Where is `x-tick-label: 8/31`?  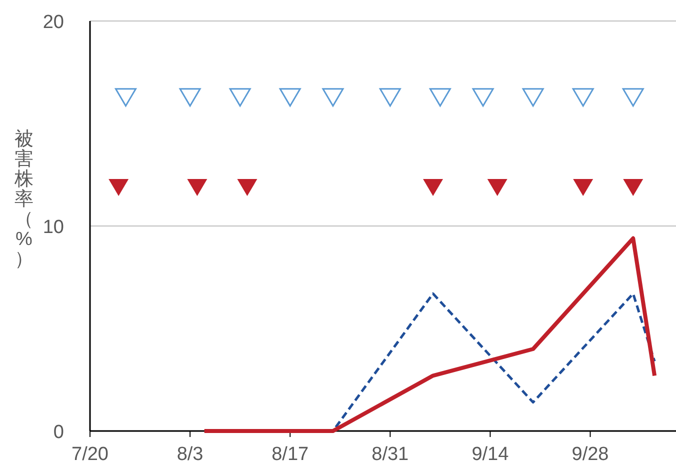 x-tick-label: 8/31 is located at coordinates (390, 454).